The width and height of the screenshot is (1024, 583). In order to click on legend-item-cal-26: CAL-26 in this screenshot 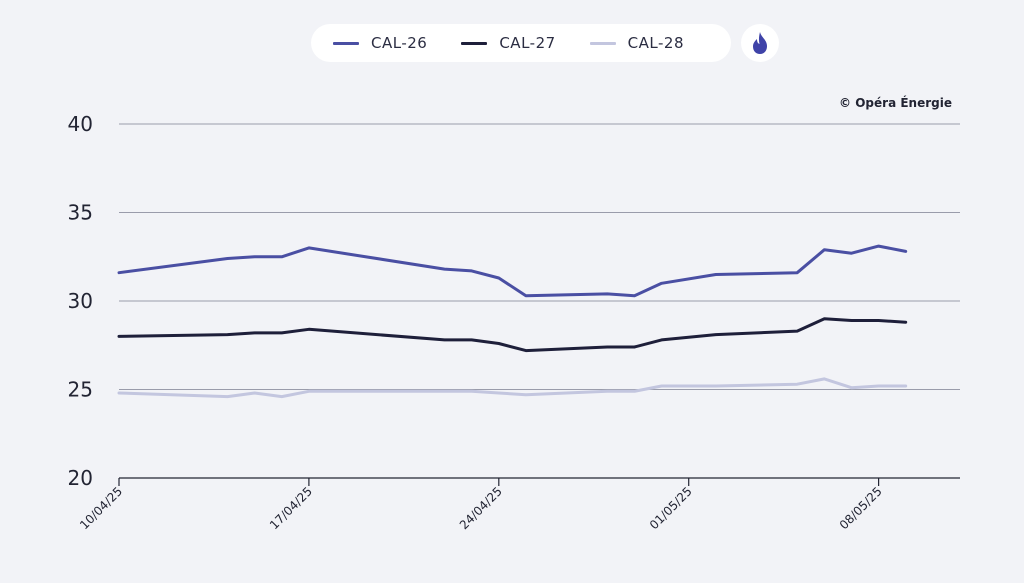, I will do `click(380, 43)`.